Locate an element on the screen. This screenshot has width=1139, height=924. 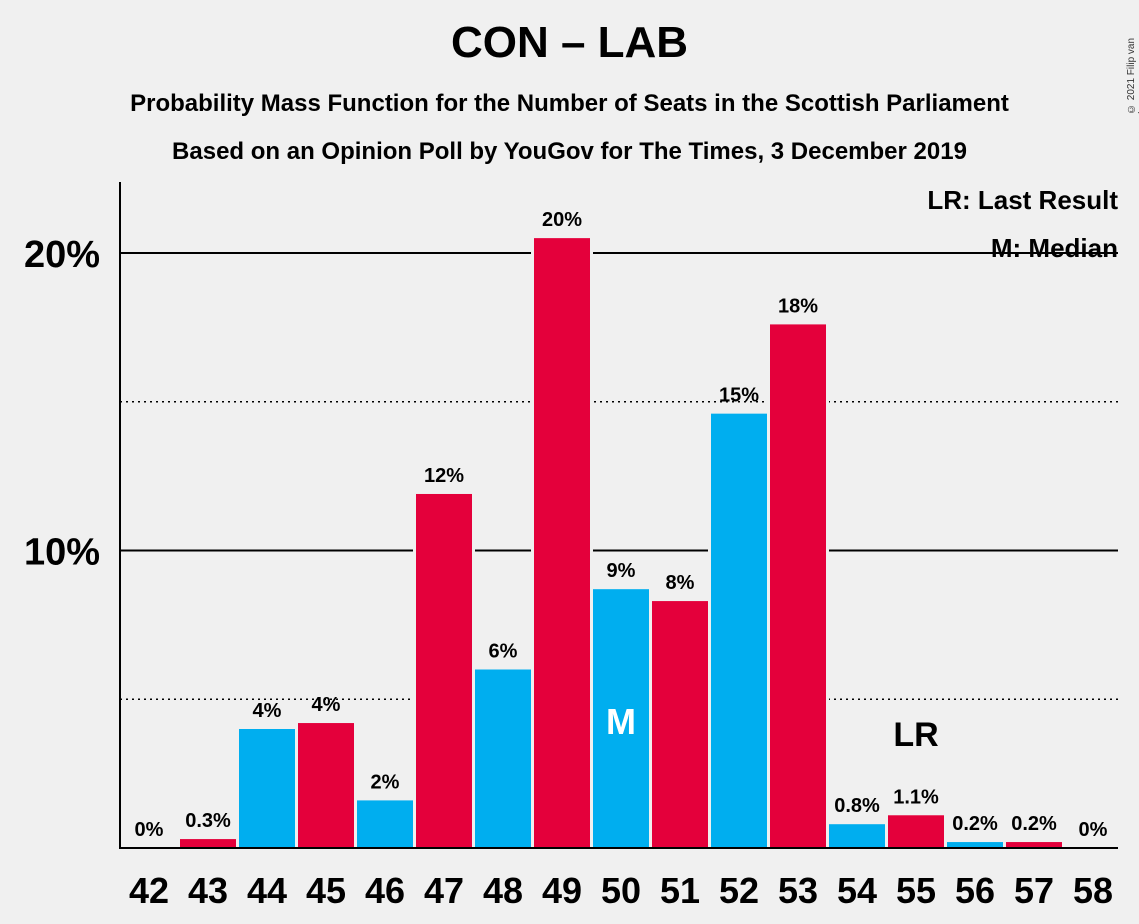
x-tick-label: 48 is located at coordinates (503, 890).